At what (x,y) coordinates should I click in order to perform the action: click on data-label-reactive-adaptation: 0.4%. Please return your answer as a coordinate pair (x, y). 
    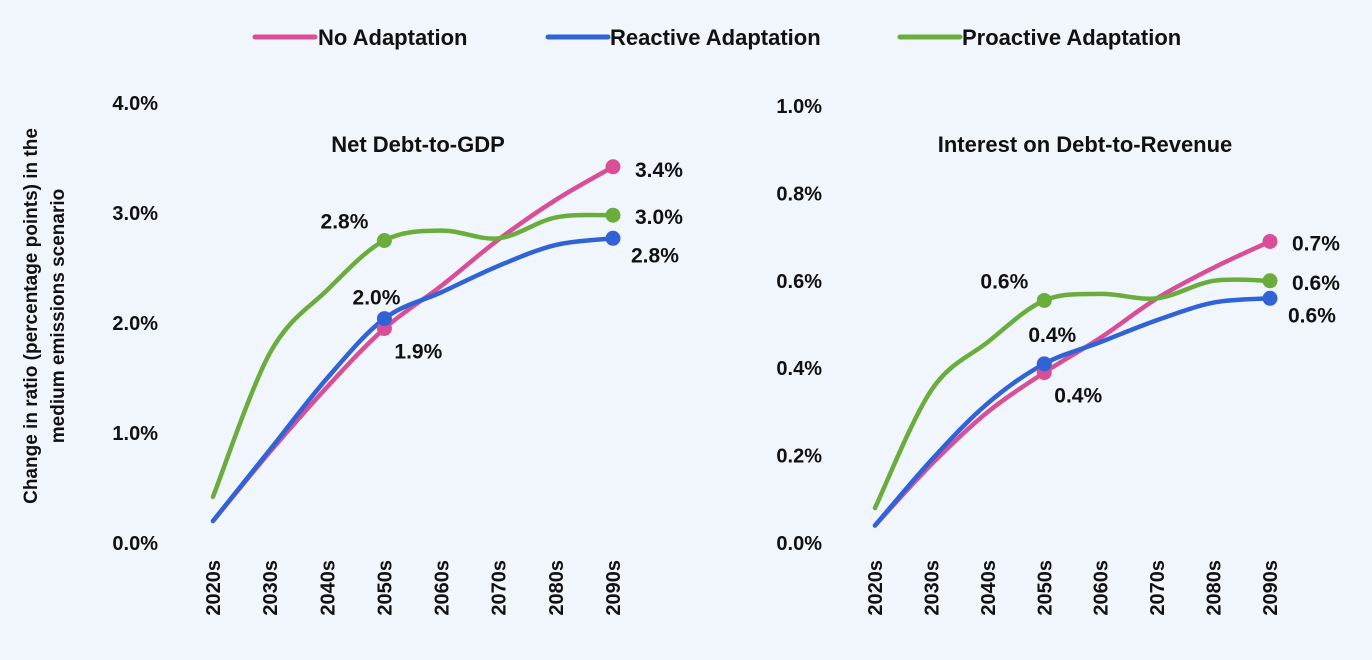
    Looking at the image, I should click on (1052, 335).